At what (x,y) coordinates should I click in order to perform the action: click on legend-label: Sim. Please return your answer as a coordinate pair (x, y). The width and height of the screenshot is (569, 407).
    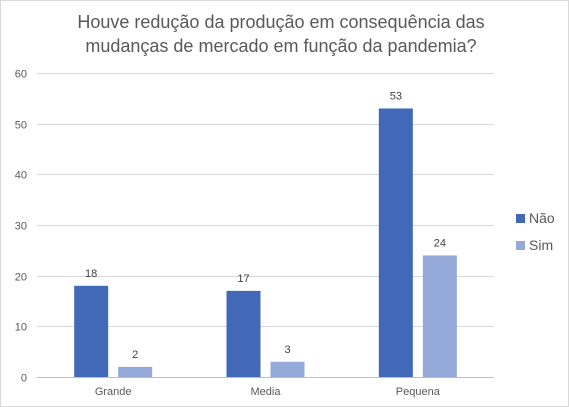
    Looking at the image, I should click on (541, 245).